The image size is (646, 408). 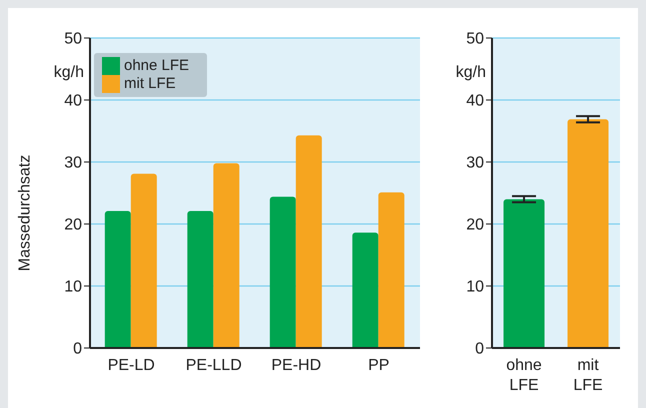 I want to click on x-tick-label: PE-LLD, so click(x=214, y=365).